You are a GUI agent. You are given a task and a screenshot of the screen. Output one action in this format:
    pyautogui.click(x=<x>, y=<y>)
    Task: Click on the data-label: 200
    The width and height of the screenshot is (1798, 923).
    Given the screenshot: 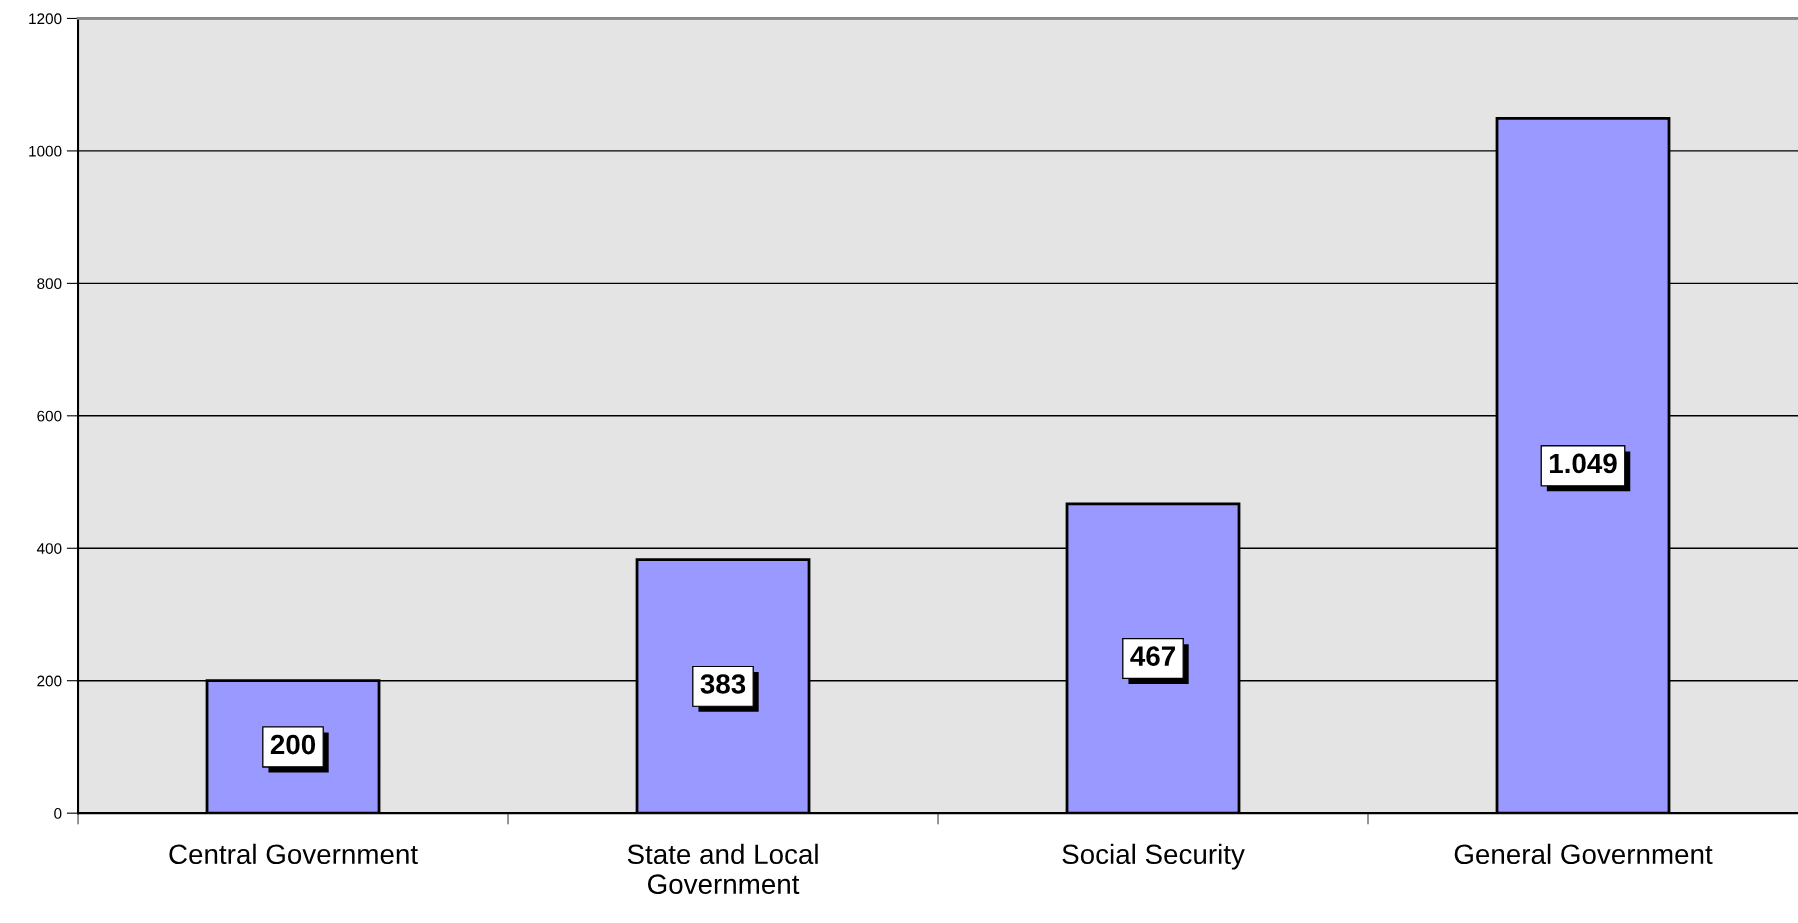 What is the action you would take?
    pyautogui.click(x=293, y=744)
    